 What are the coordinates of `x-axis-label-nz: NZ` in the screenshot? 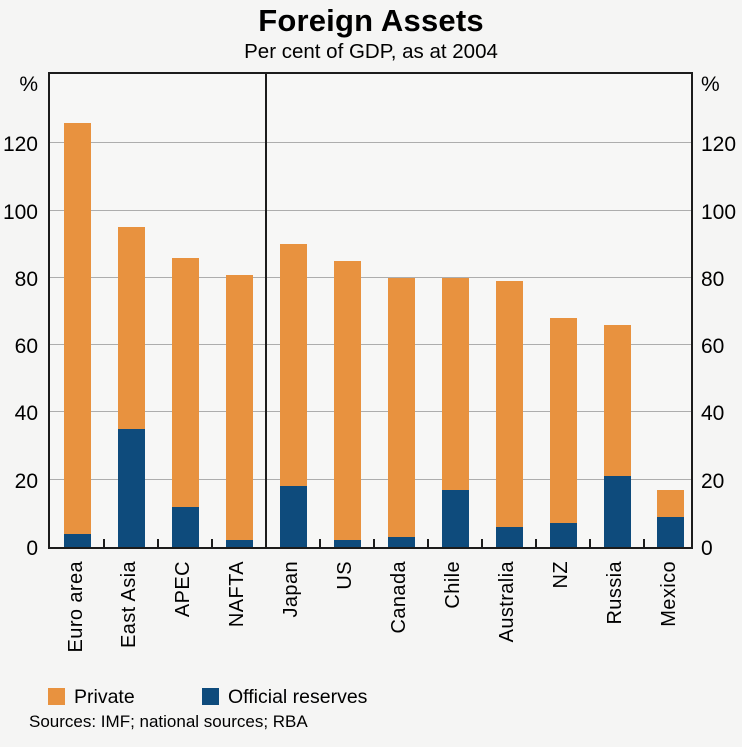 It's located at (561, 575).